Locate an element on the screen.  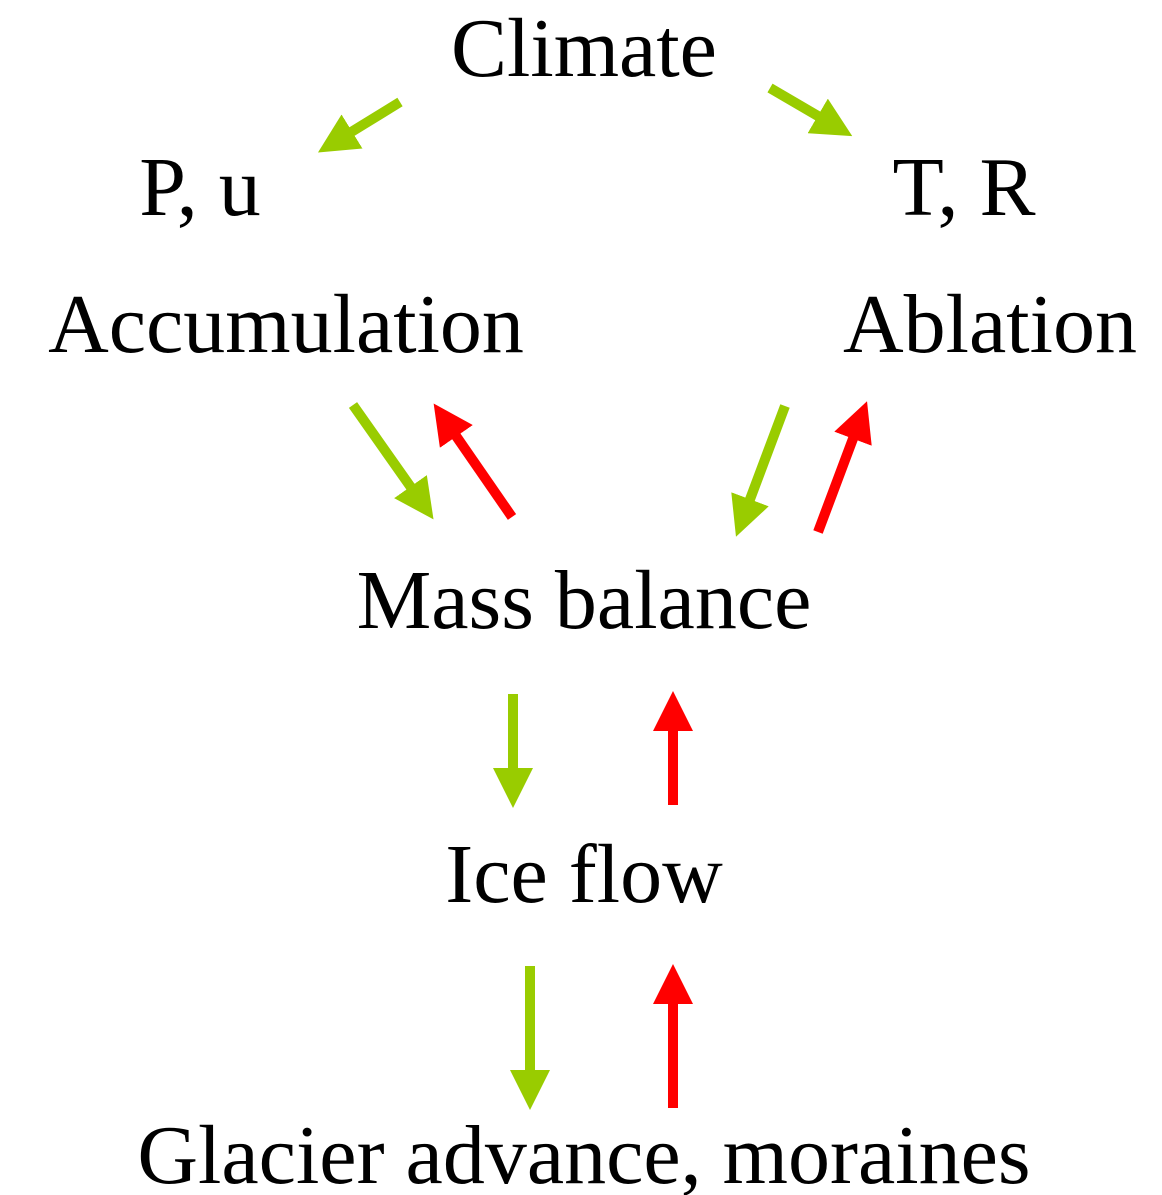
node-label: Mass balance is located at coordinates (584, 600).